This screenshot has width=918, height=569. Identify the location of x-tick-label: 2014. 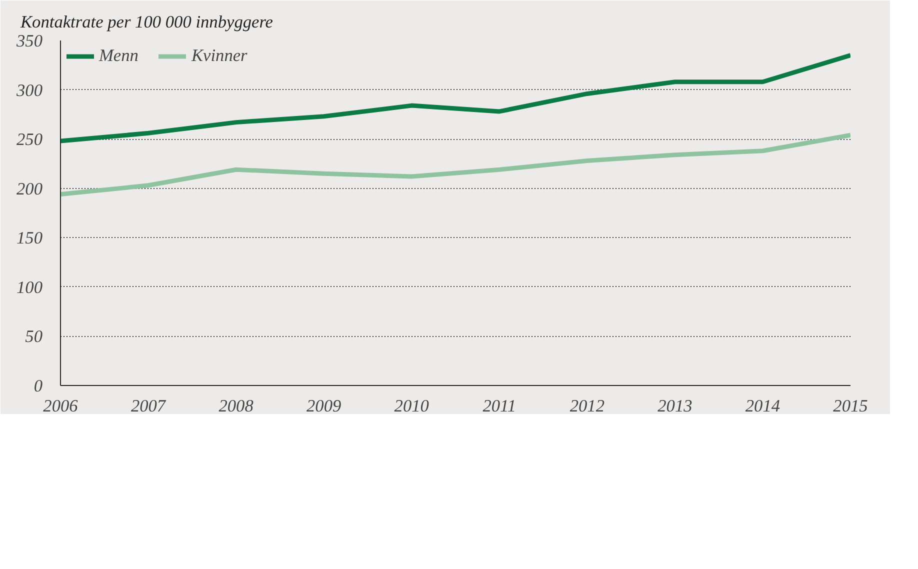
(762, 406).